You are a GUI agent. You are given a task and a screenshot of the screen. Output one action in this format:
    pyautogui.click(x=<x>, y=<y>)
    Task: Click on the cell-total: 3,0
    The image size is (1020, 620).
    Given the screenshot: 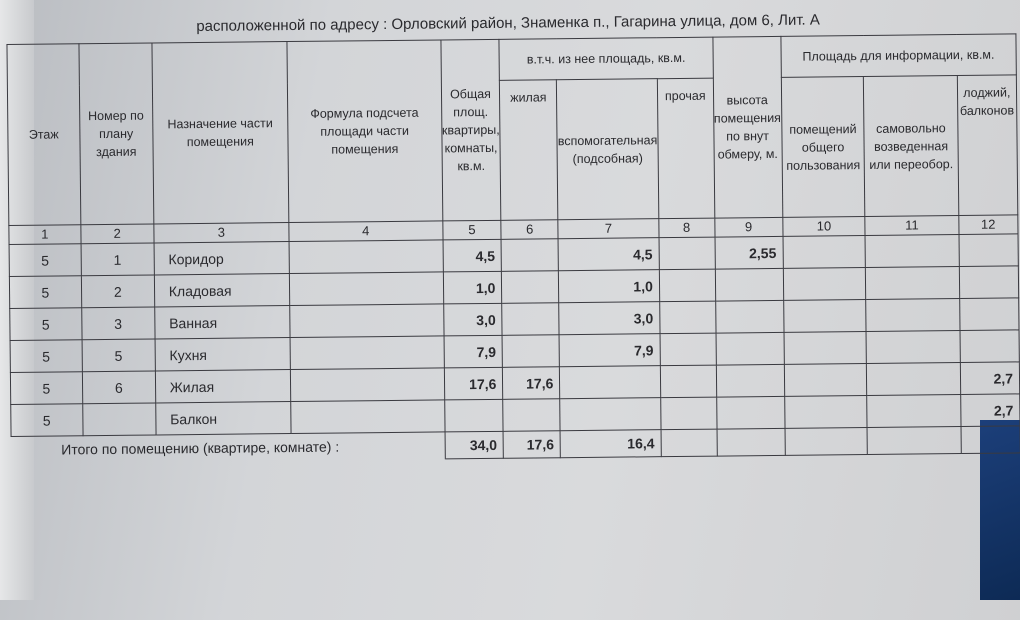 What is the action you would take?
    pyautogui.click(x=473, y=319)
    